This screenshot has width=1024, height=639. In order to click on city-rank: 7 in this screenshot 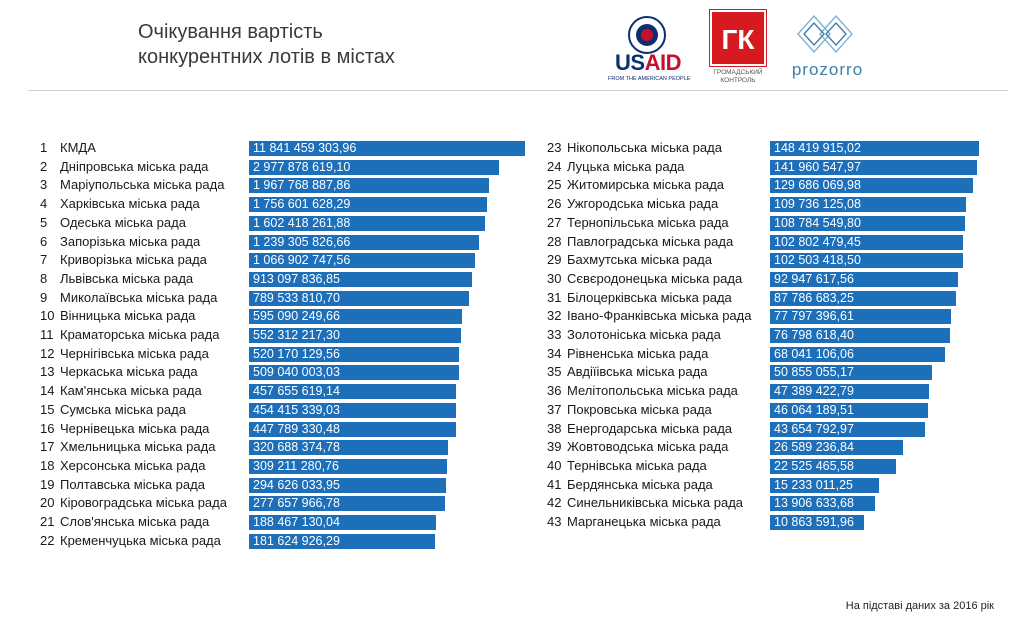, I will do `click(44, 259)`.